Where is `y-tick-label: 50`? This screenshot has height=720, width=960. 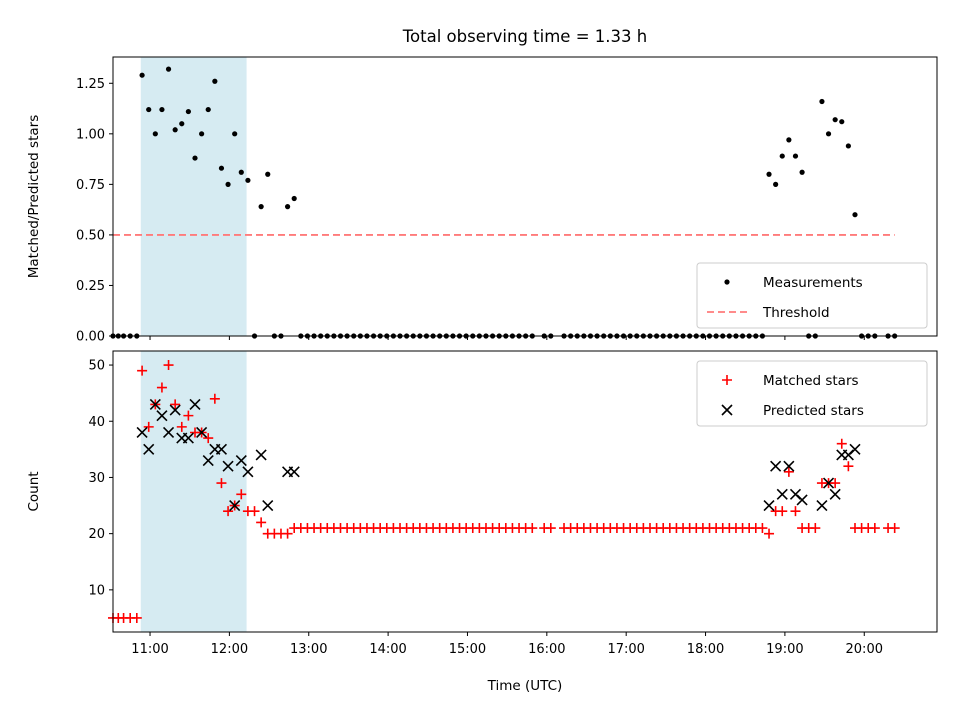
y-tick-label: 50 is located at coordinates (96, 366).